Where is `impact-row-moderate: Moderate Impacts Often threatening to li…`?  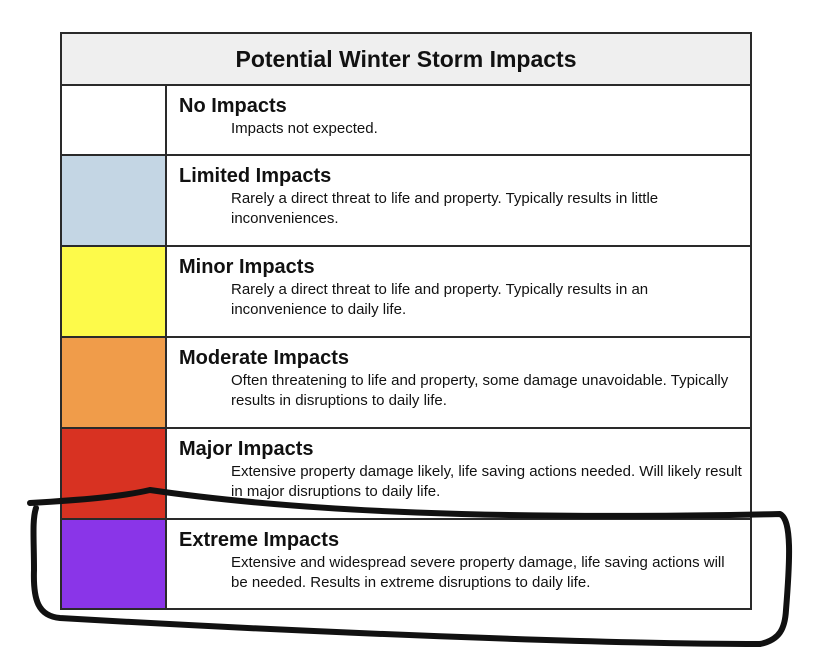
impact-row-moderate: Moderate Impacts Often threatening to li… is located at coordinates (406, 383).